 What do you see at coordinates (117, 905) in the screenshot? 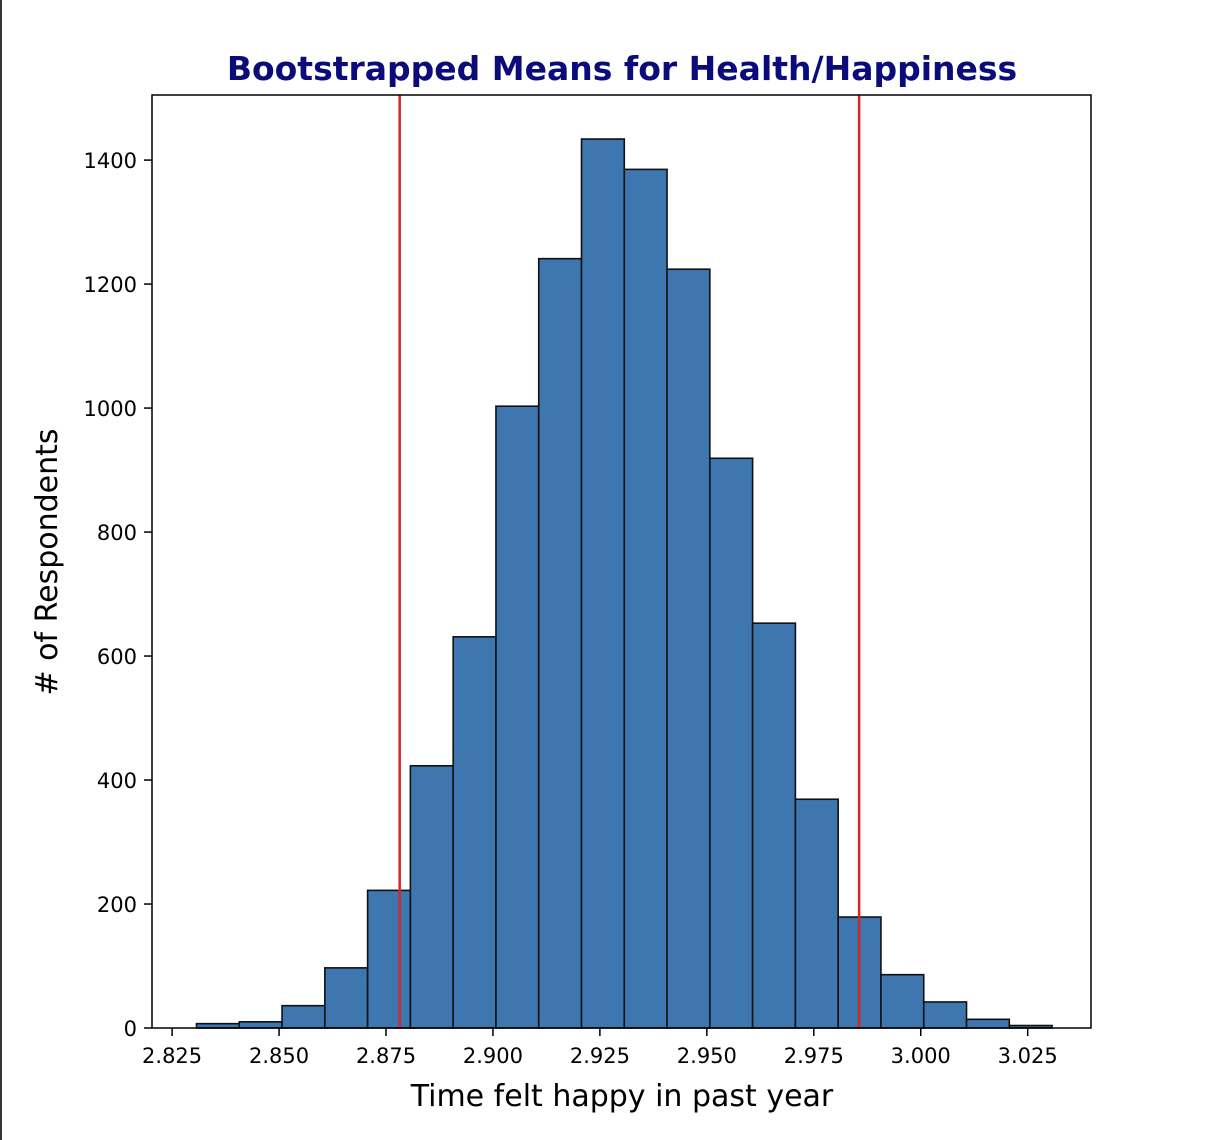
I see `y-tick-label: 200` at bounding box center [117, 905].